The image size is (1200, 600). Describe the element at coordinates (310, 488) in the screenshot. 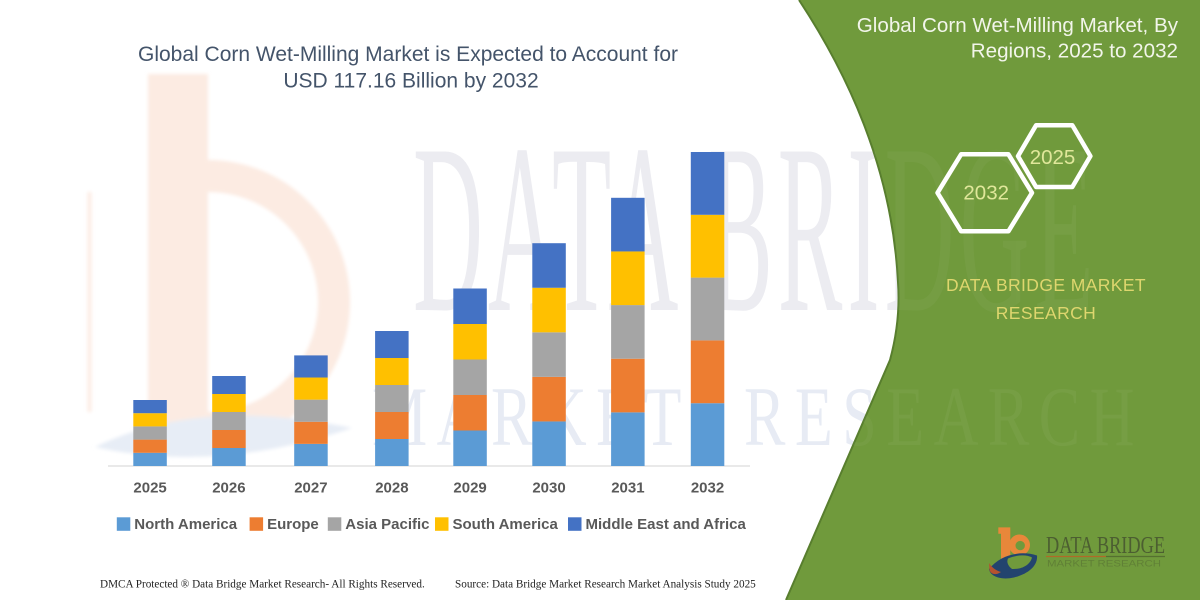

I see `svg-text: 2027` at that location.